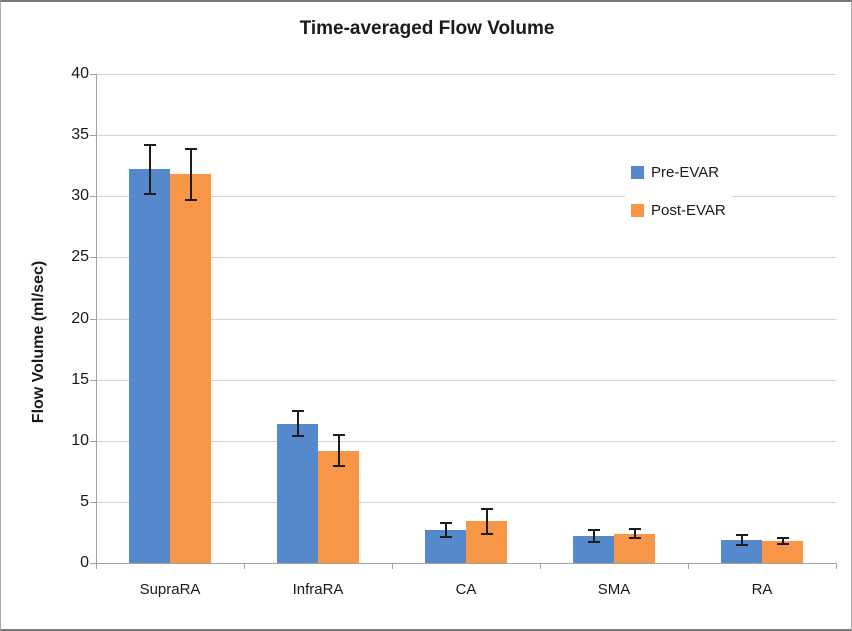 Image resolution: width=852 pixels, height=631 pixels. What do you see at coordinates (297, 435) in the screenshot?
I see `error-bar-pre-evar-infrara-cap-bottom` at bounding box center [297, 435].